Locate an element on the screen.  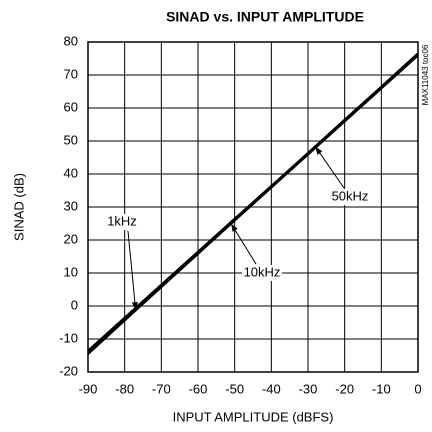
y-tick-label: 40 is located at coordinates (71, 172).